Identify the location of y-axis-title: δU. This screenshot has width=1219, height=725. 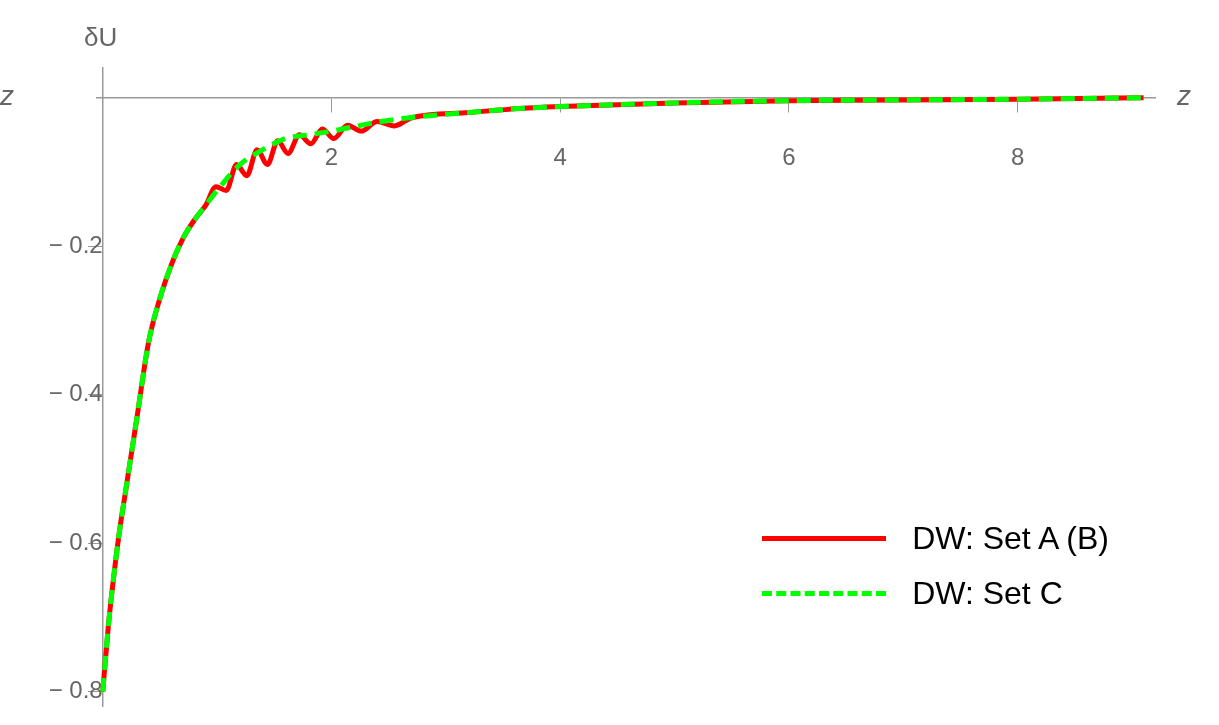
(101, 37).